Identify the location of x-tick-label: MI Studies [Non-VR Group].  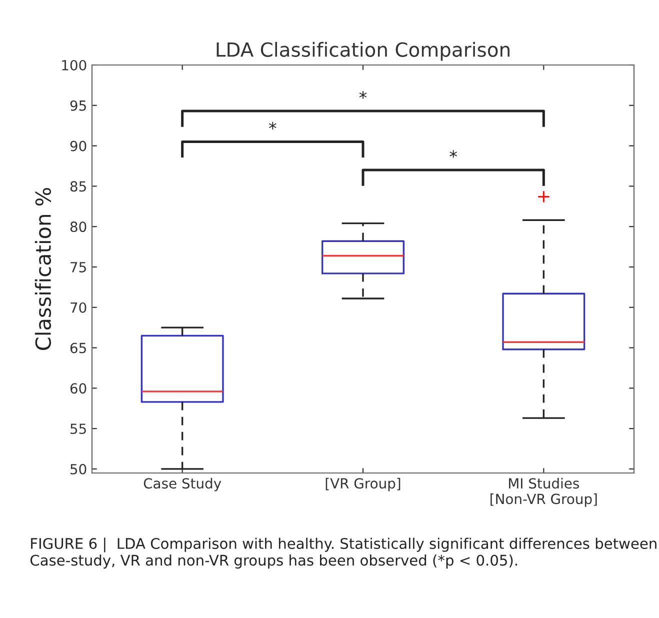
(543, 492).